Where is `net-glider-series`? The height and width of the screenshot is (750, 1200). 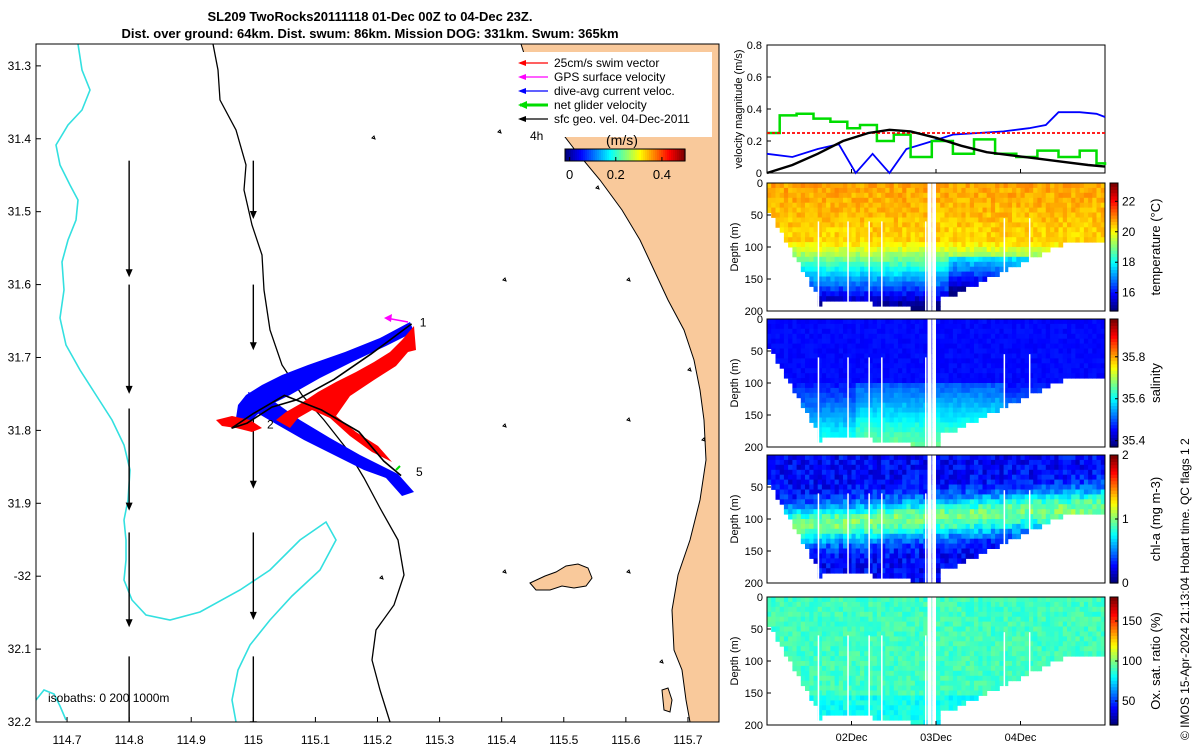 net-glider-series is located at coordinates (937, 138).